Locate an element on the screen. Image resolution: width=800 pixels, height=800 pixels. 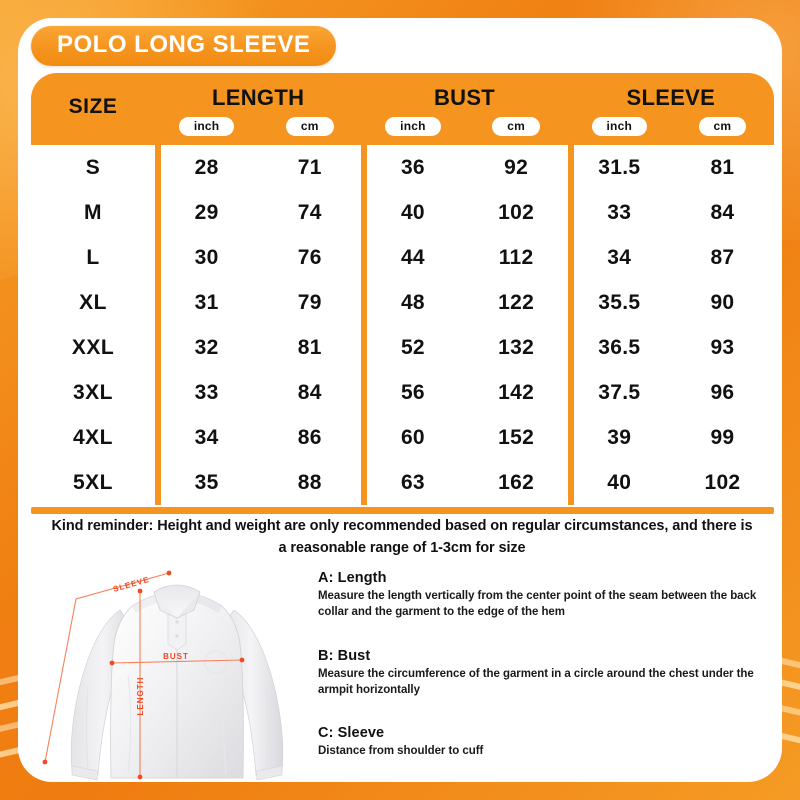
unit-pill-sleeve-cm: cm is located at coordinates (722, 126).